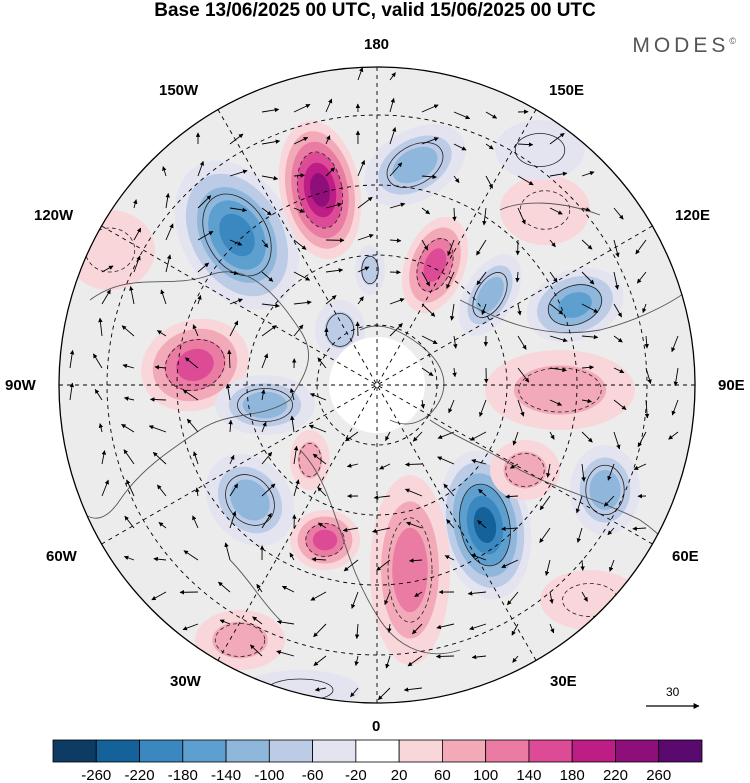 The width and height of the screenshot is (750, 783). I want to click on longitude-label-150e: 150E, so click(567, 90).